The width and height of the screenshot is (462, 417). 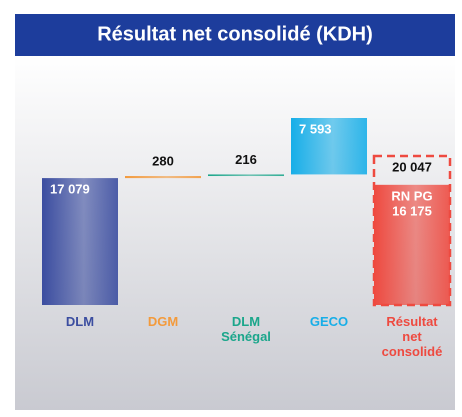 What do you see at coordinates (163, 160) in the screenshot?
I see `value-label: 280` at bounding box center [163, 160].